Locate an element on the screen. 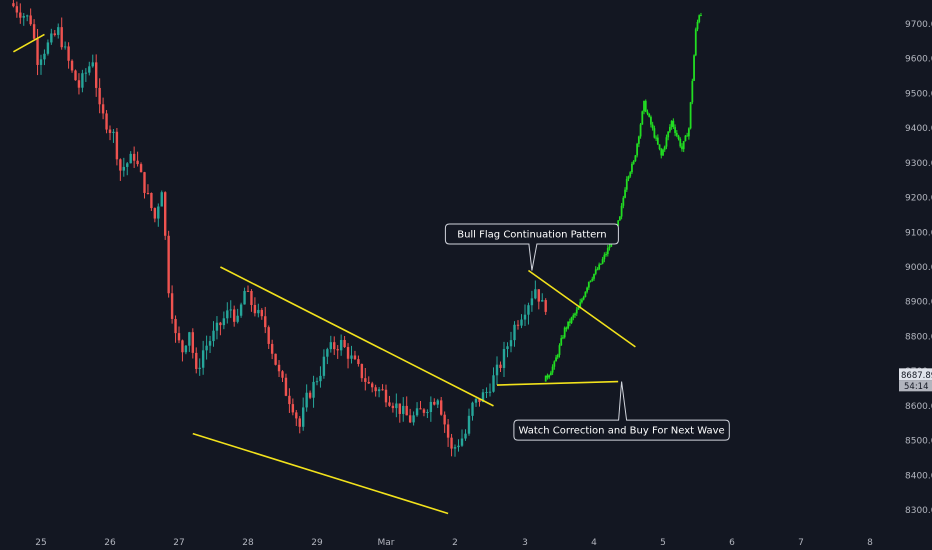 The image size is (932, 550). price-label-value: 8687.89 is located at coordinates (916, 376).